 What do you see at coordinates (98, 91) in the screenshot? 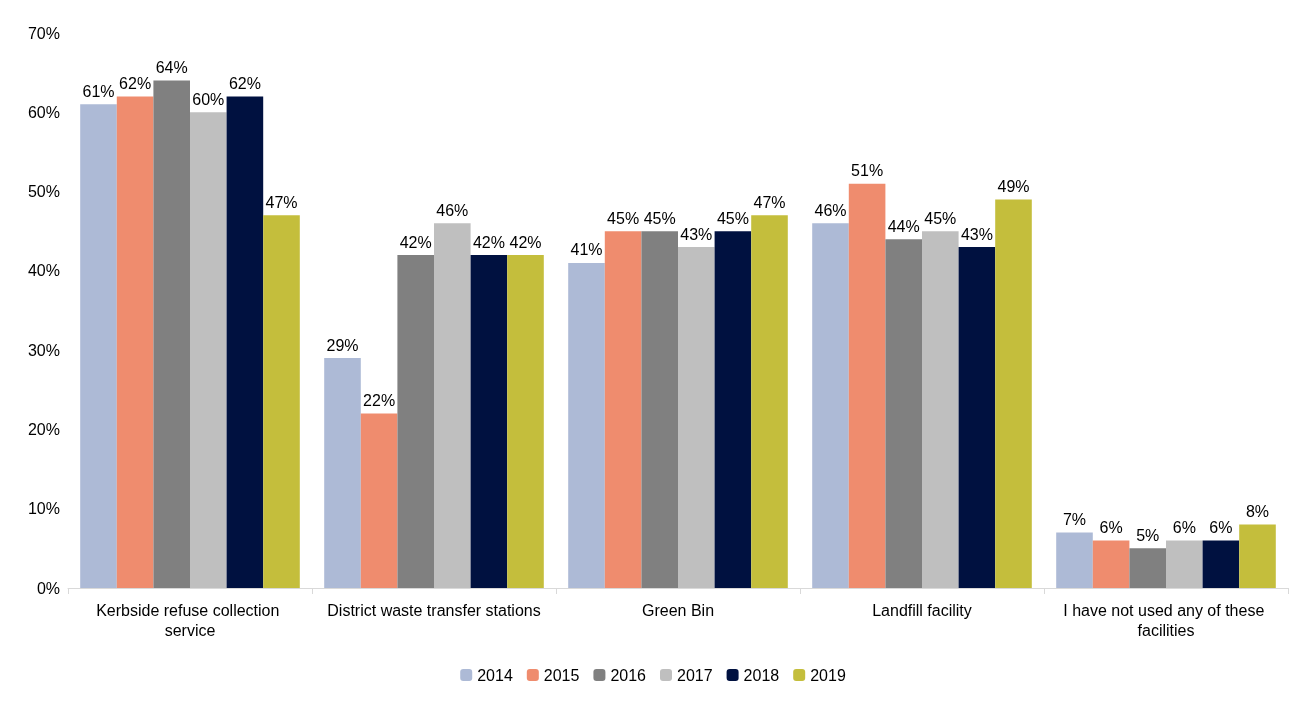
I see `data-label: 61%` at bounding box center [98, 91].